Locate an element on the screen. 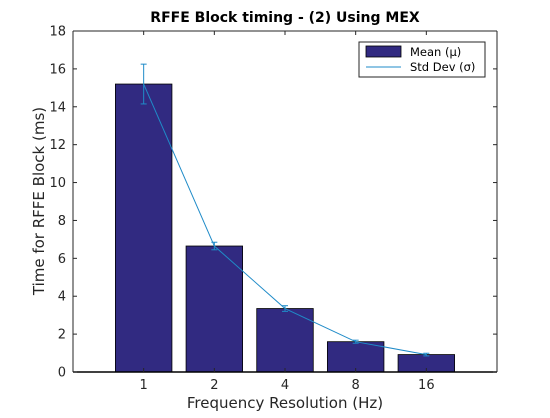 This screenshot has height=418, width=550. y-tick-label: 14 is located at coordinates (57, 107).